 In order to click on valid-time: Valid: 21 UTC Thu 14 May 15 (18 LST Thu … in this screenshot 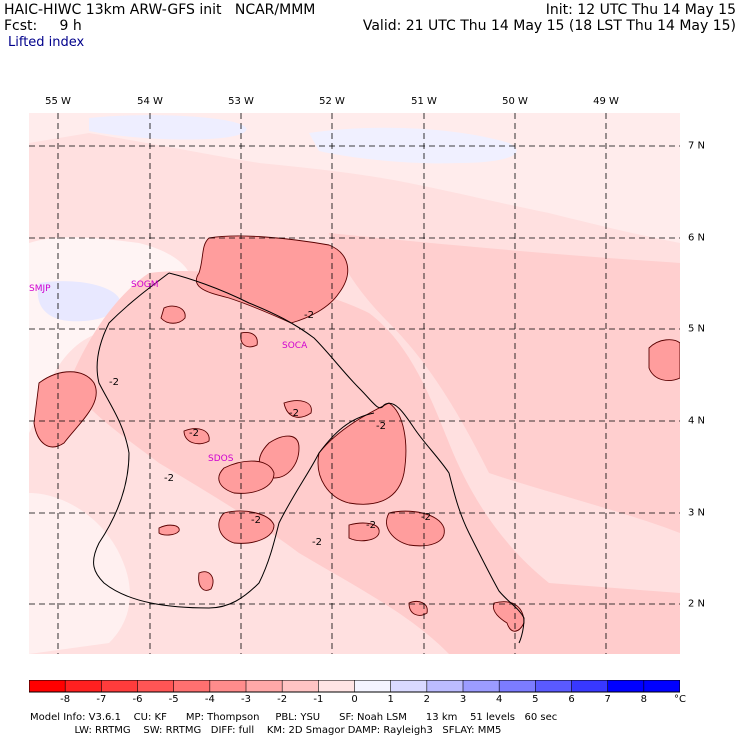, I will do `click(549, 26)`.